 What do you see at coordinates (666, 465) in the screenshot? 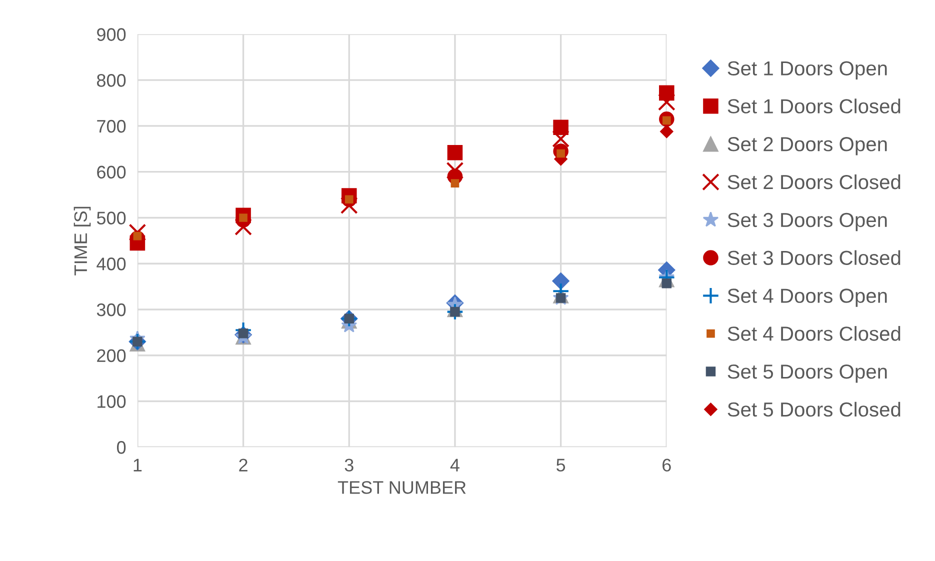
I see `x-tick-label: 6` at bounding box center [666, 465].